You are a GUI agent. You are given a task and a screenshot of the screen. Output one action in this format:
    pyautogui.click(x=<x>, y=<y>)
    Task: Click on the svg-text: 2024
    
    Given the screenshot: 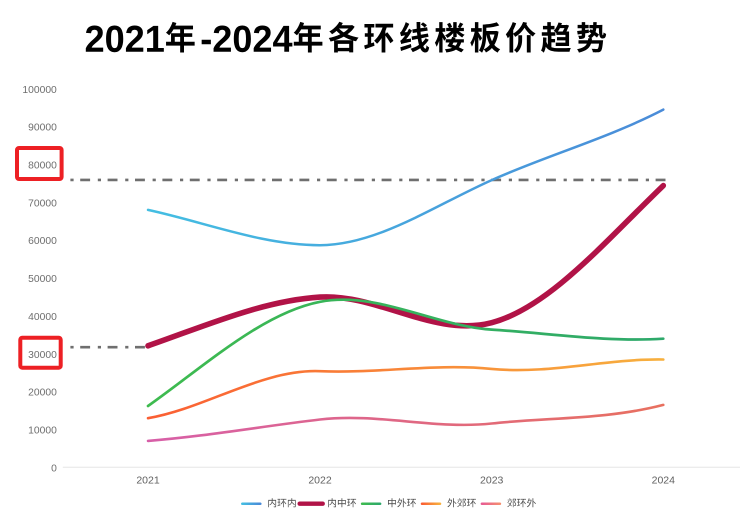 What is the action you would take?
    pyautogui.click(x=664, y=480)
    